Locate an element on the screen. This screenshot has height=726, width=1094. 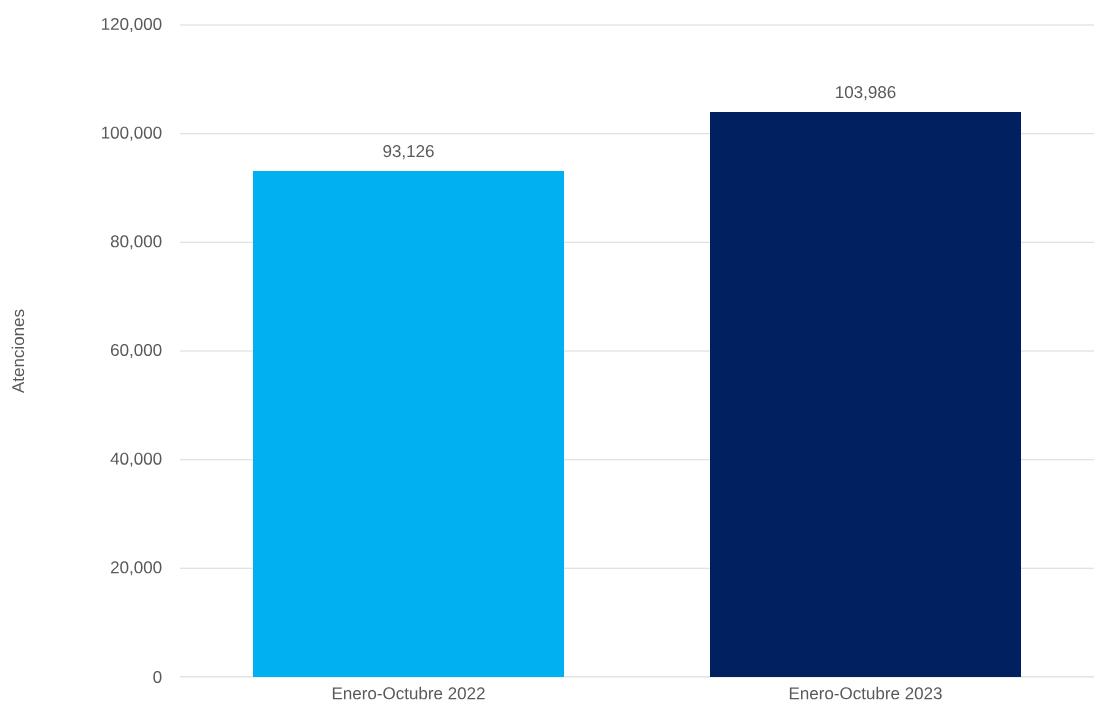
y-axis-title: Atenciones is located at coordinates (18, 351).